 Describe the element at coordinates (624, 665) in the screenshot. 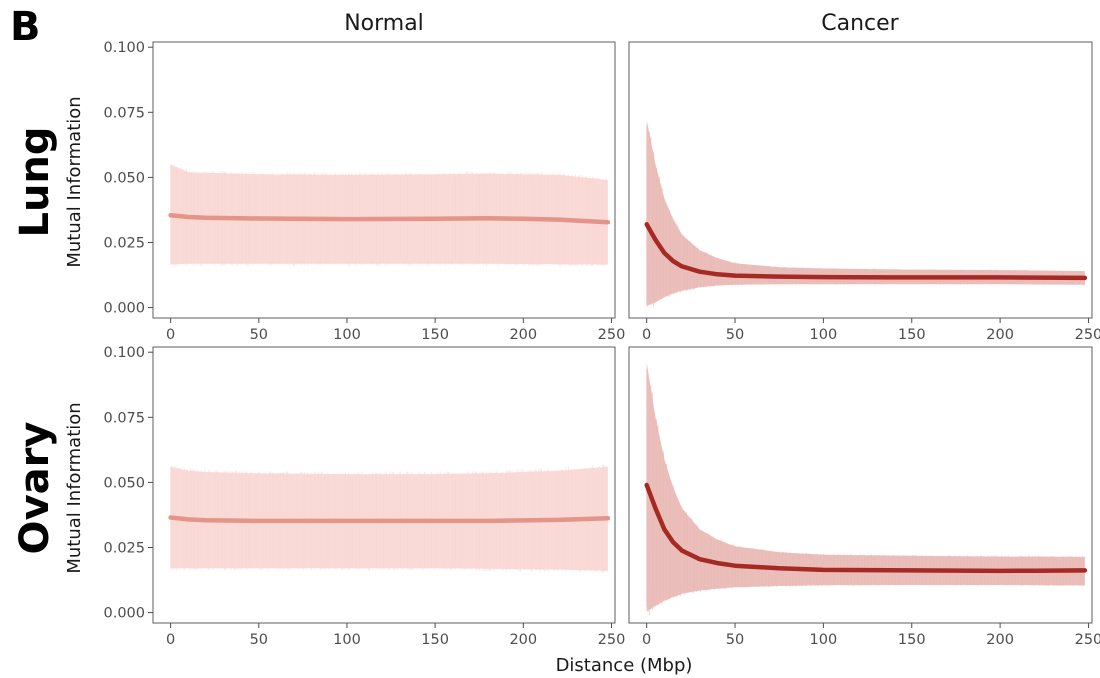

I see `x-axis-title: Distance (Mbp)` at that location.